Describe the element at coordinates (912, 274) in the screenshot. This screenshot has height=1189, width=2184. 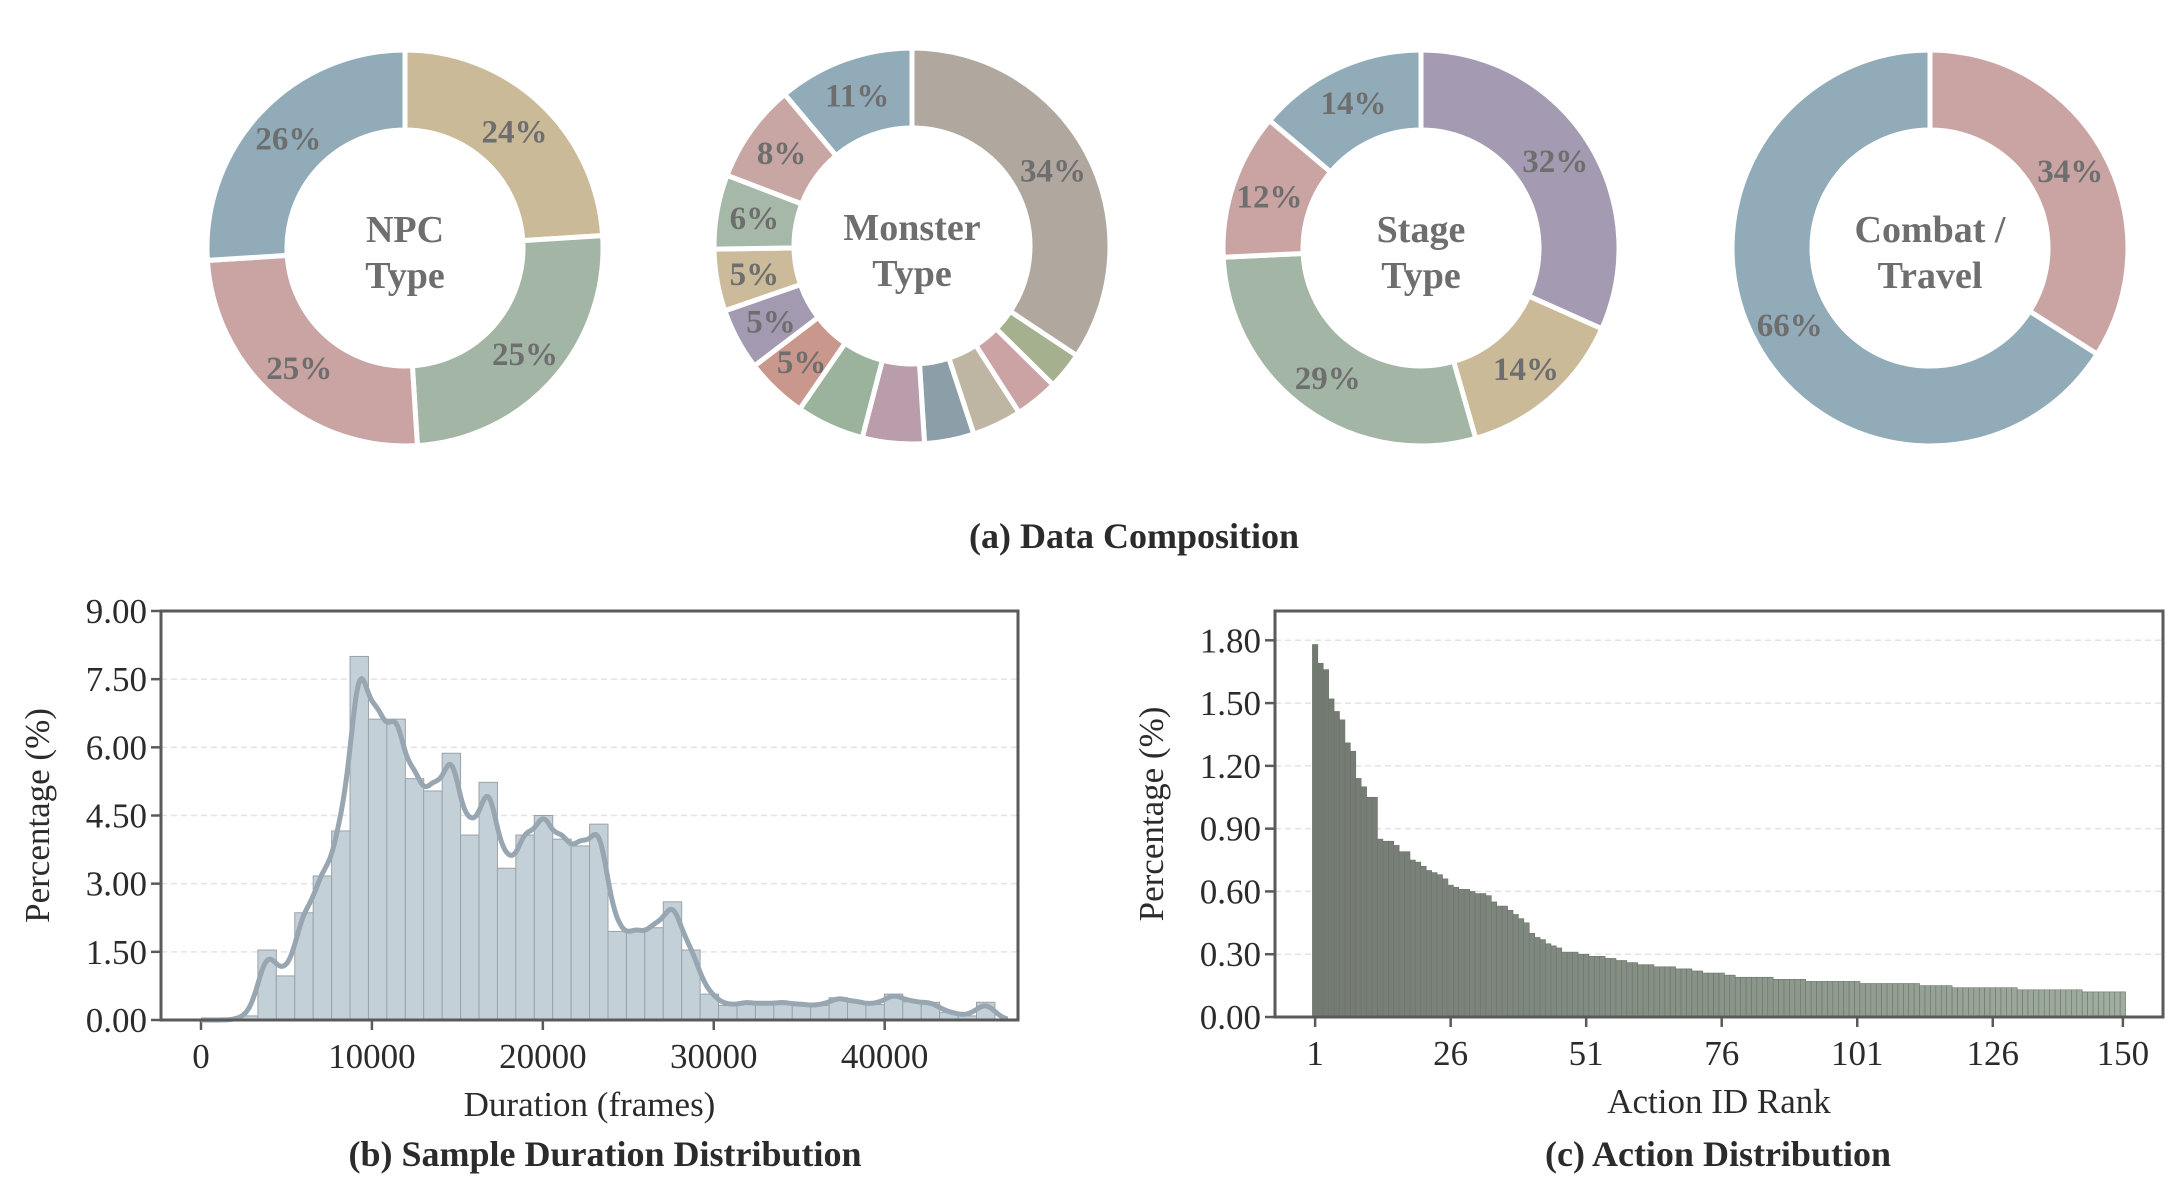
I see `donut-center-title: Type` at that location.